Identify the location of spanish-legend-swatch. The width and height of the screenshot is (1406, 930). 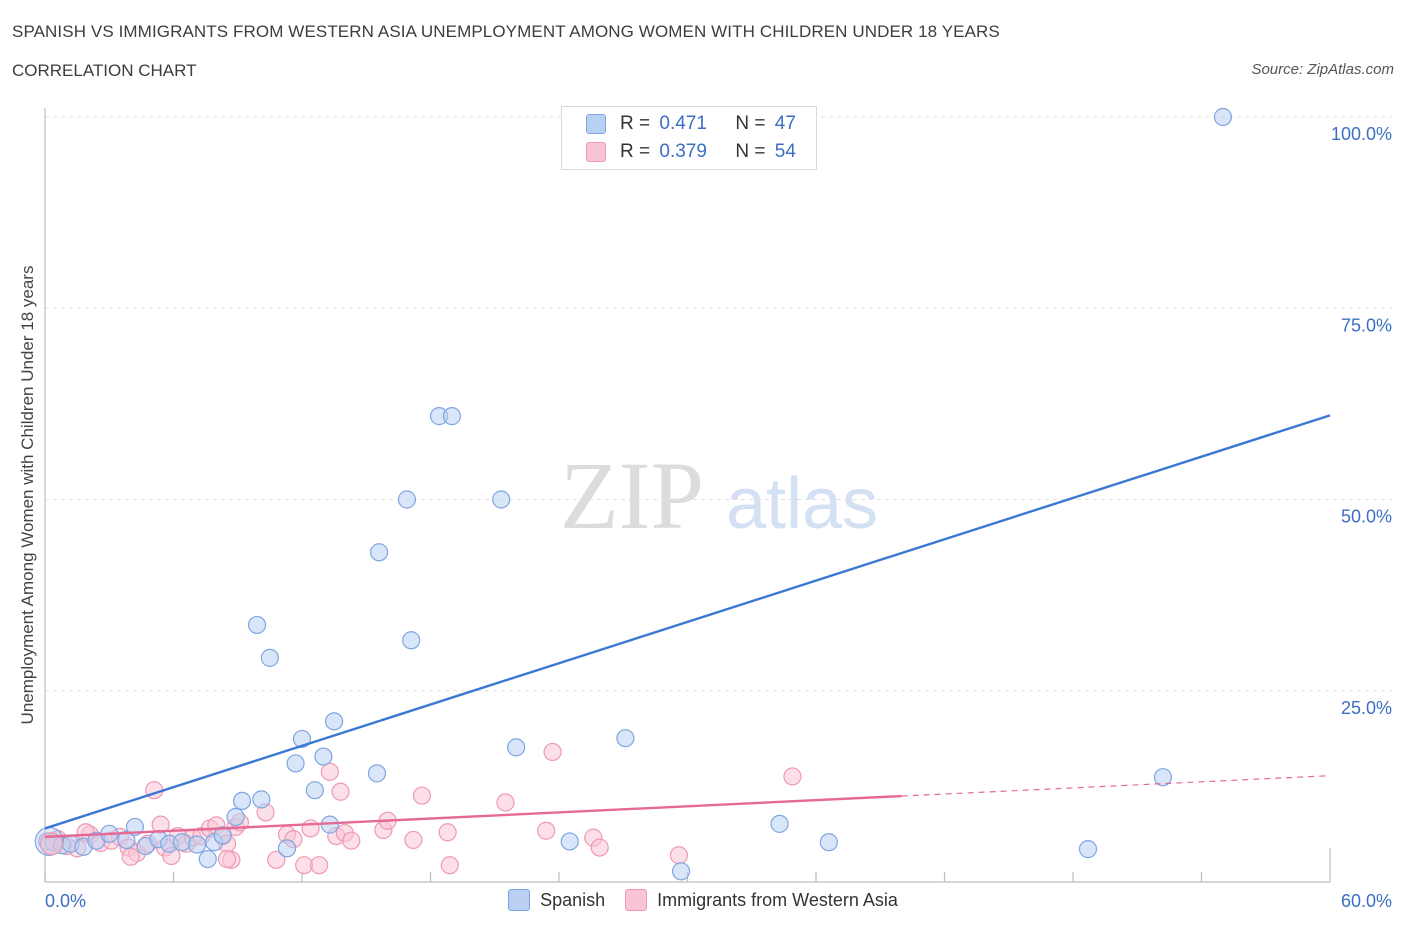
(519, 900).